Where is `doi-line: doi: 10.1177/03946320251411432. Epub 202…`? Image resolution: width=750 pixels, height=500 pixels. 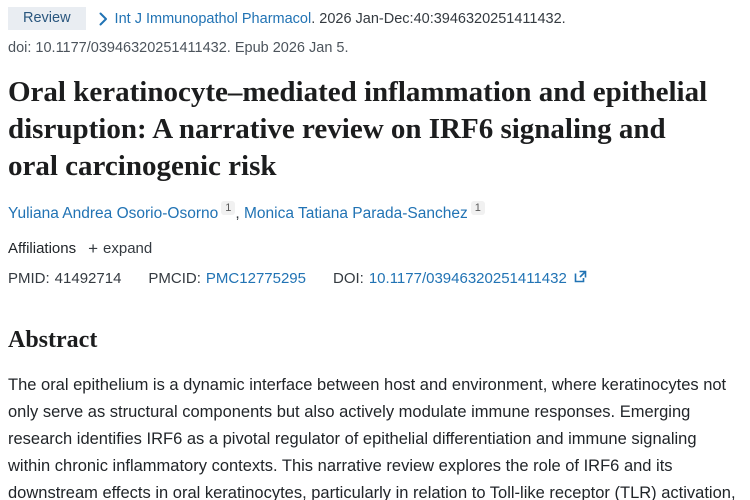 doi-line: doi: 10.1177/03946320251411432. Epub 202… is located at coordinates (178, 48).